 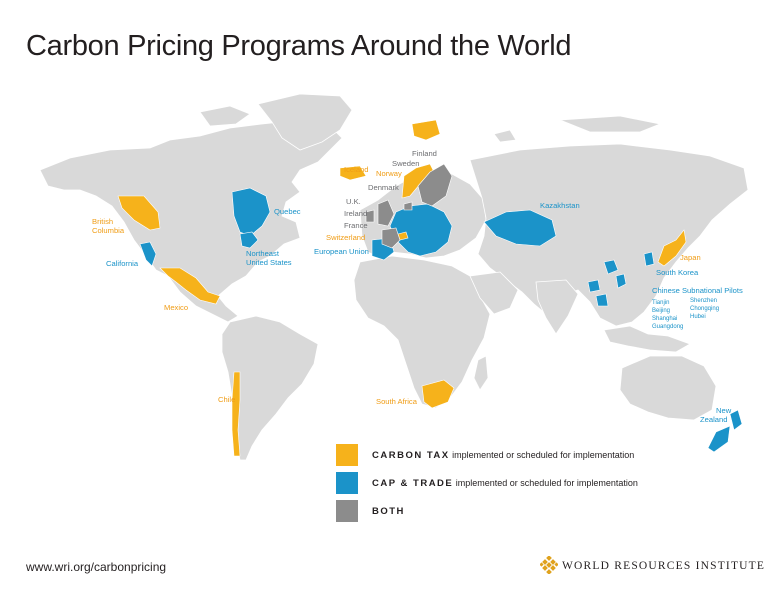 What do you see at coordinates (667, 327) in the screenshot?
I see `pilot-guangdong: Guangdong` at bounding box center [667, 327].